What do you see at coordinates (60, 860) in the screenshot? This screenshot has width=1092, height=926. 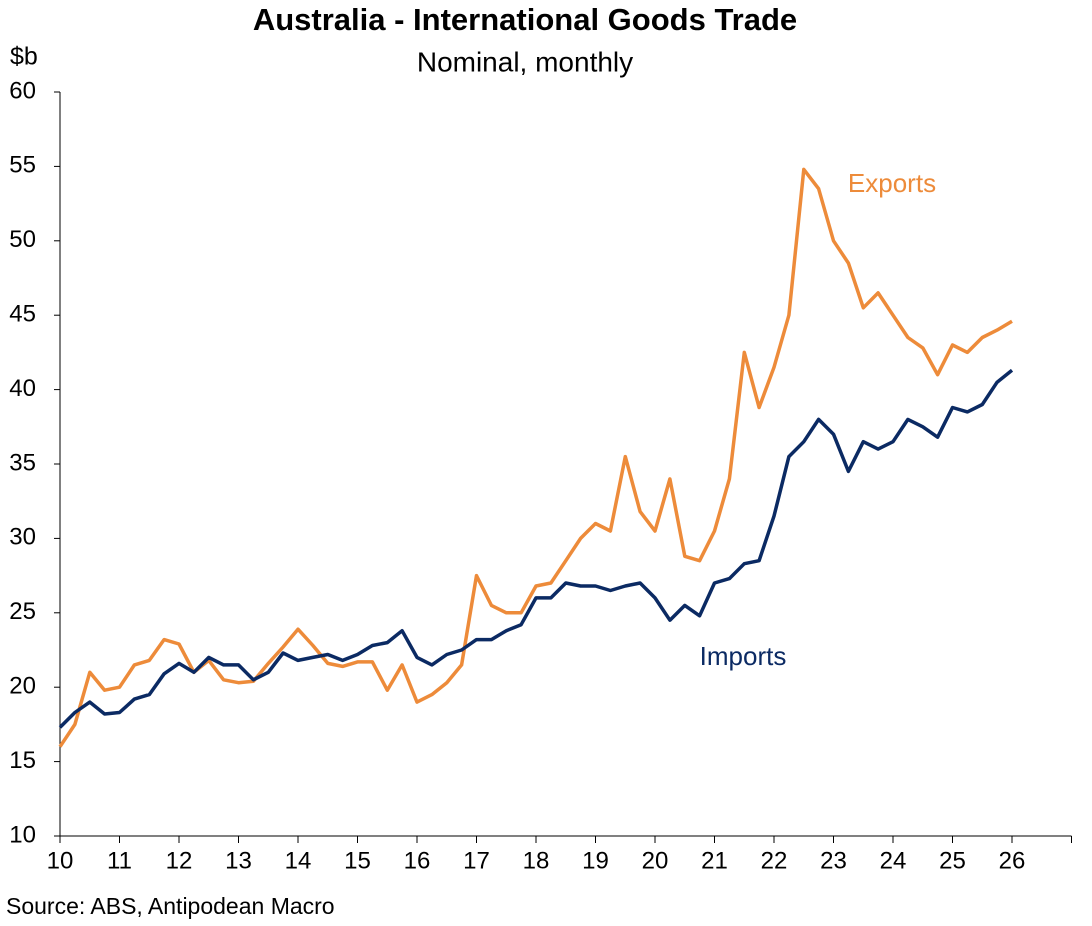 I see `x-tick-label: 10` at bounding box center [60, 860].